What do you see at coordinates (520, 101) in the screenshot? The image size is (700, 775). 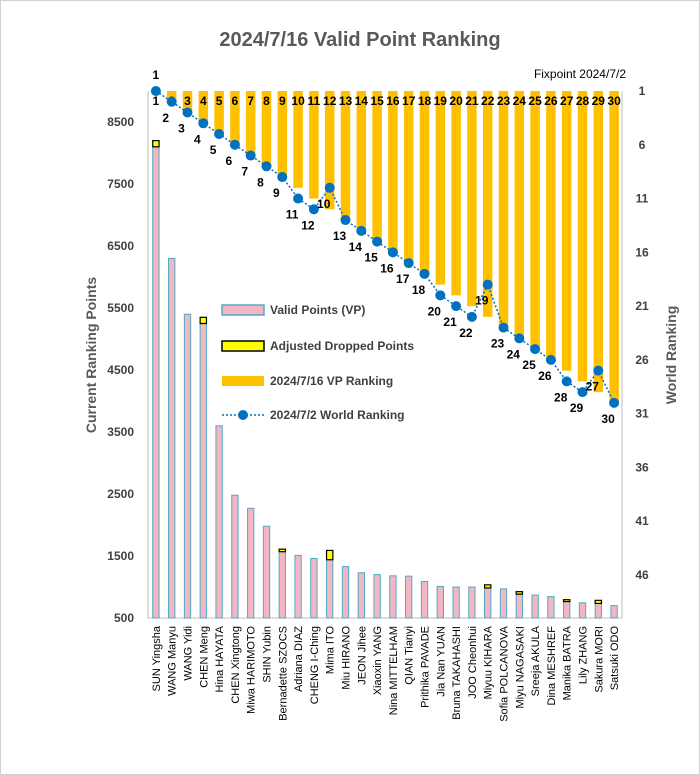 I see `vp-ranking-label: 24` at bounding box center [520, 101].